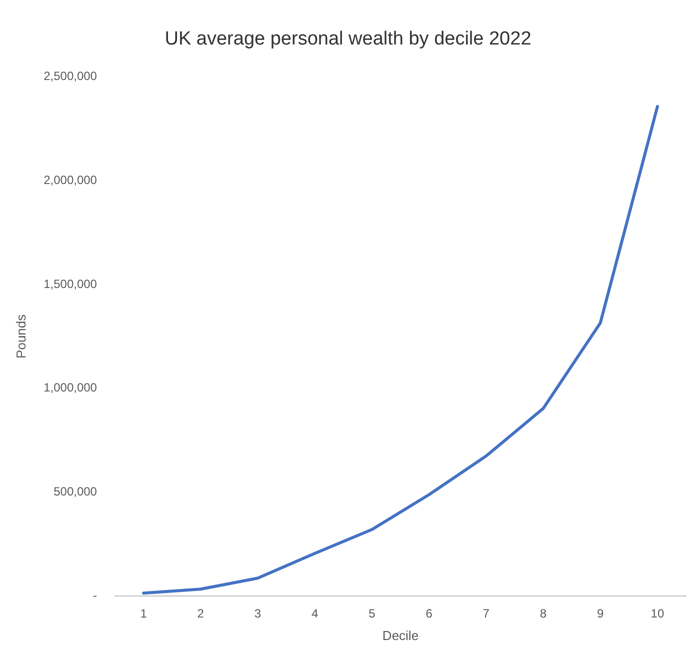  What do you see at coordinates (486, 613) in the screenshot?
I see `x-tick-label: 7` at bounding box center [486, 613].